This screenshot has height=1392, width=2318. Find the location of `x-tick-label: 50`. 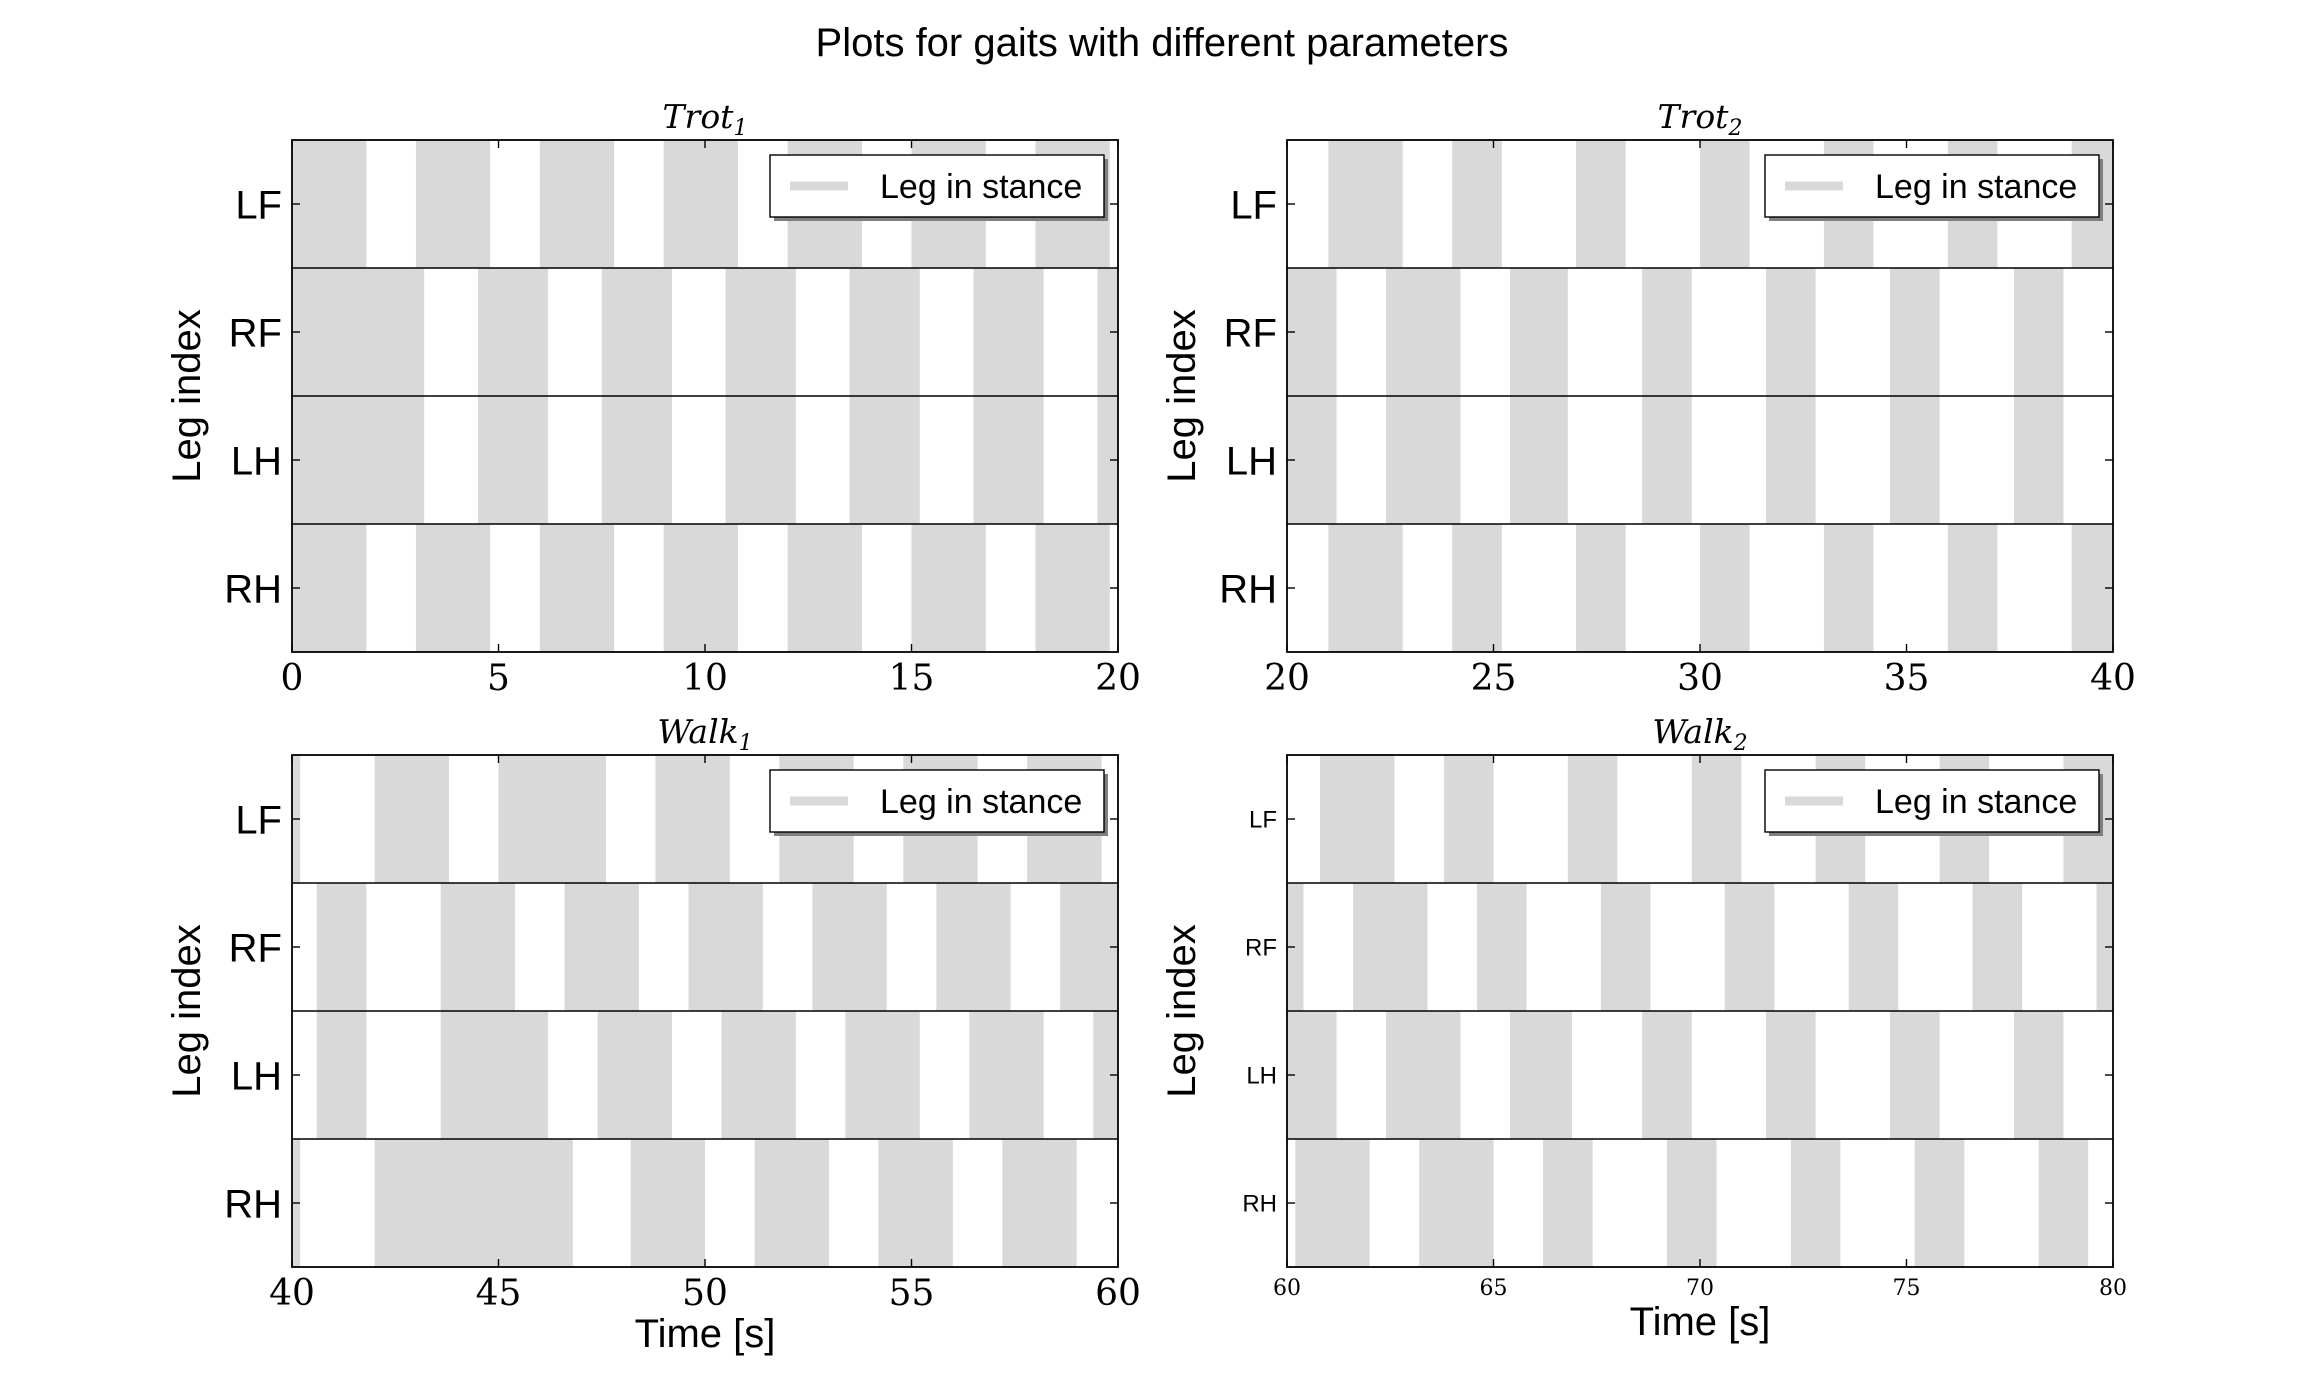

x-tick-label: 50 is located at coordinates (705, 1293).